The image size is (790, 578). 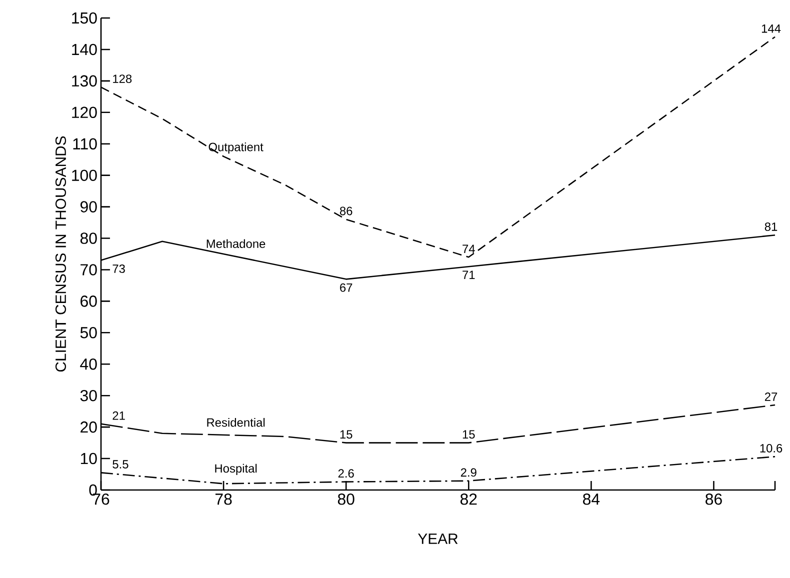 I want to click on data-label: 71, so click(x=468, y=274).